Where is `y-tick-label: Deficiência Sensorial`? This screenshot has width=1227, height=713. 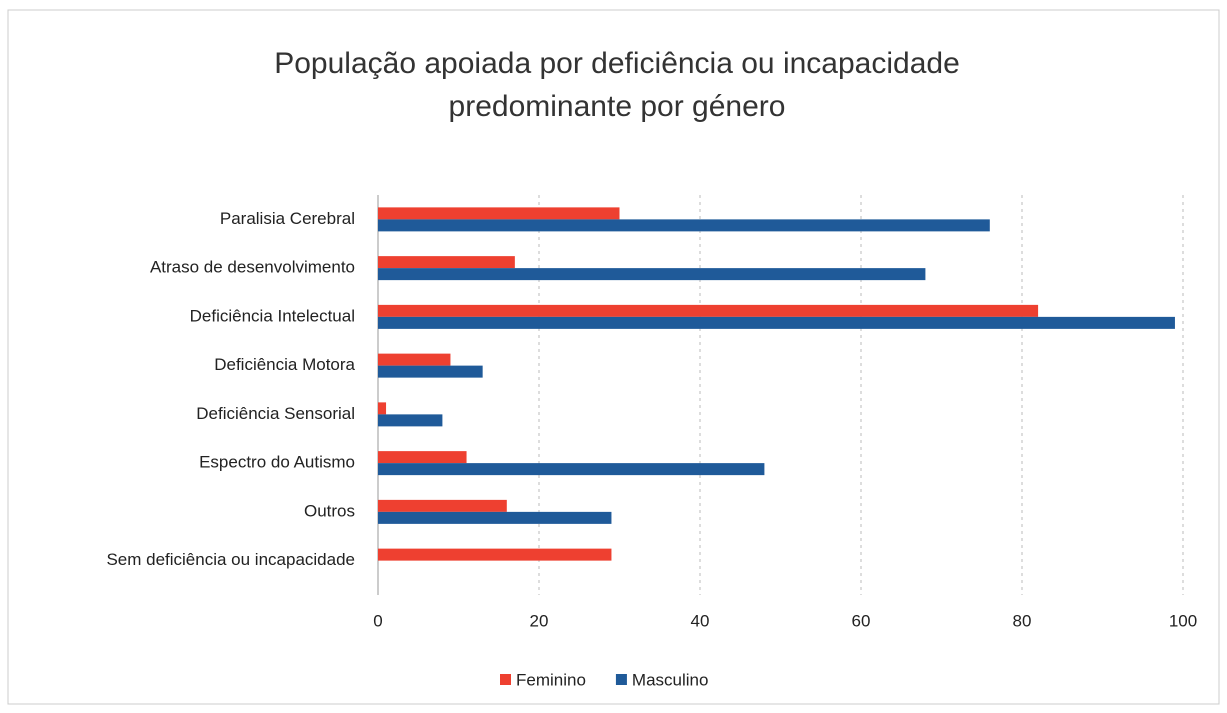
y-tick-label: Deficiência Sensorial is located at coordinates (275, 413).